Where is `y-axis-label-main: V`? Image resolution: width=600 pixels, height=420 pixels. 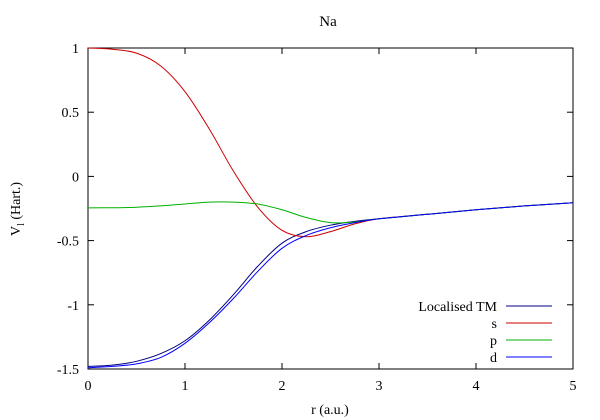 y-axis-label-main: V is located at coordinates (16, 231).